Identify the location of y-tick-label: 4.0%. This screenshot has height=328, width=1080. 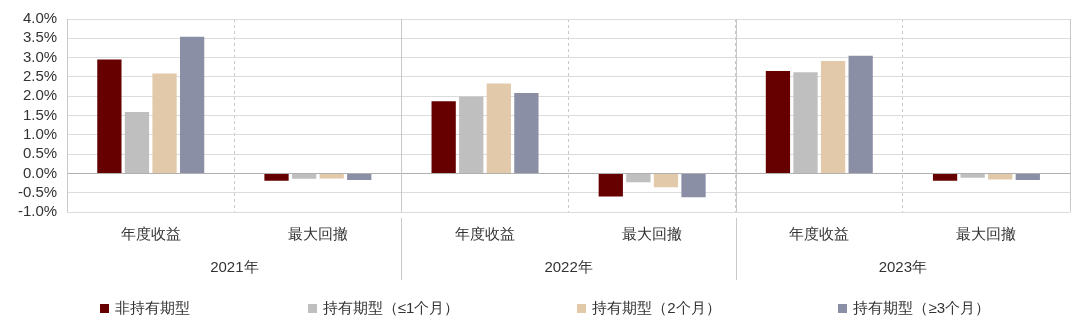
(40, 18).